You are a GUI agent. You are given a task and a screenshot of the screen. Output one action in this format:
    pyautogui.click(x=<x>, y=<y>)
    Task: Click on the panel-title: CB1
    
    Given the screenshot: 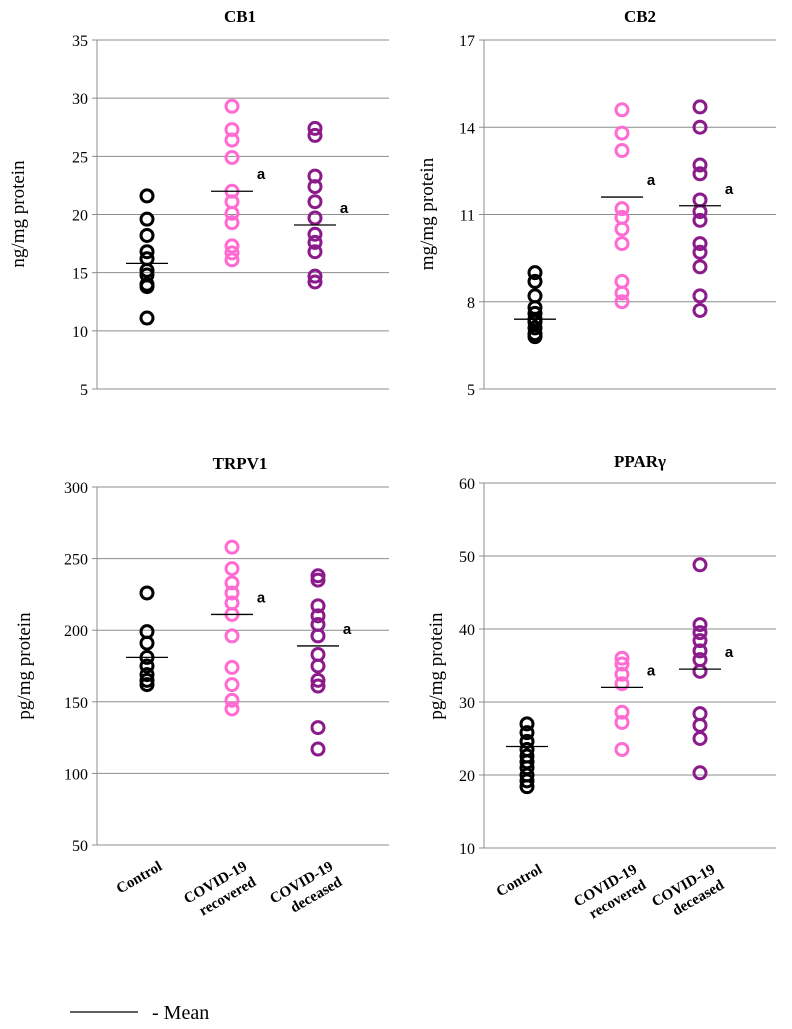 What is the action you would take?
    pyautogui.click(x=240, y=16)
    